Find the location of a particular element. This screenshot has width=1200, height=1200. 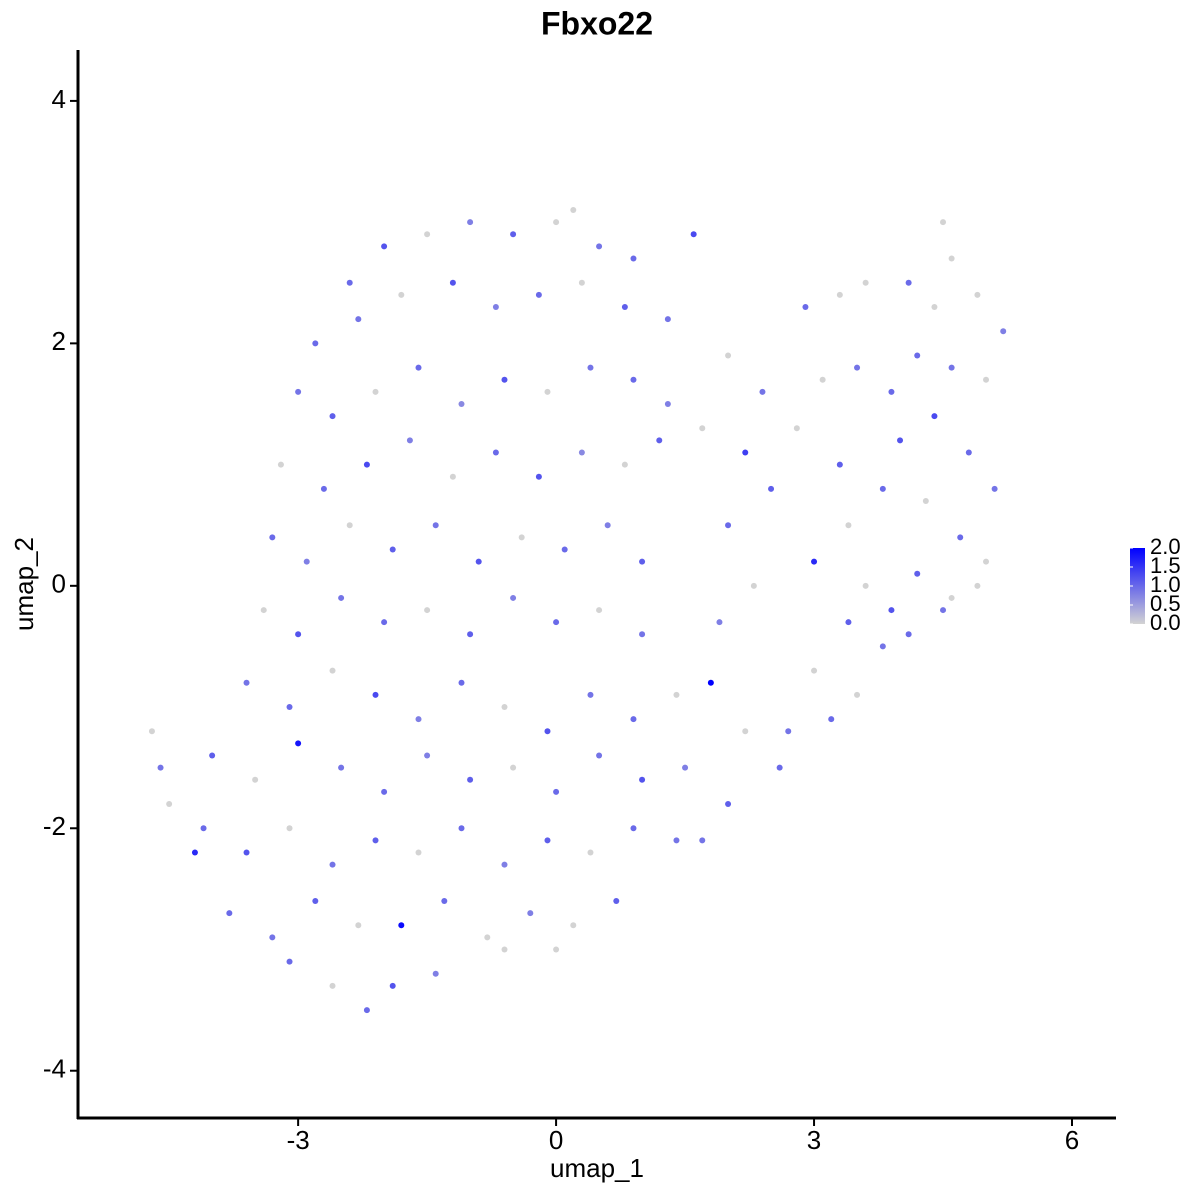

colorbar-tick-label: 0.0 is located at coordinates (1165, 622).